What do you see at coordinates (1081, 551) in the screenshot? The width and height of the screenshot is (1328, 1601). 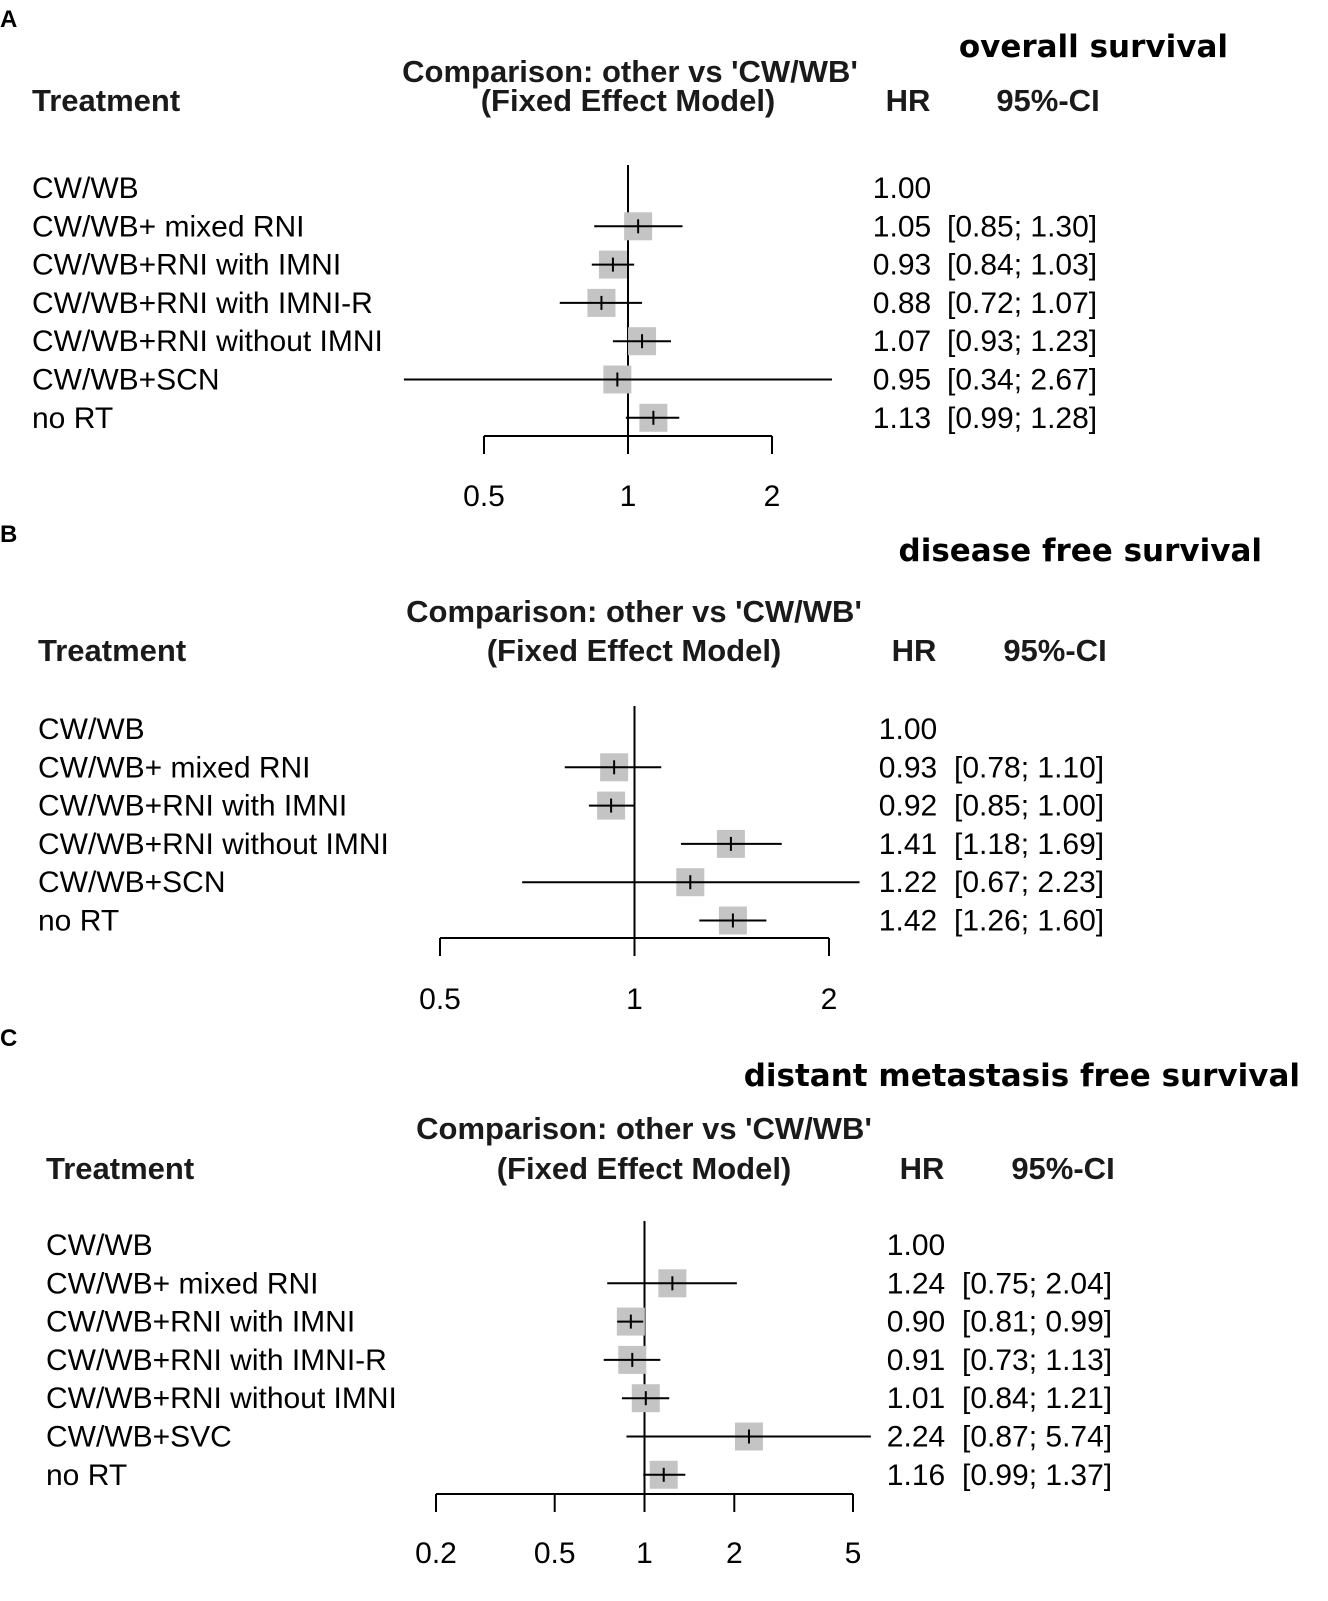 I see `outcome-title: disease free survival` at bounding box center [1081, 551].